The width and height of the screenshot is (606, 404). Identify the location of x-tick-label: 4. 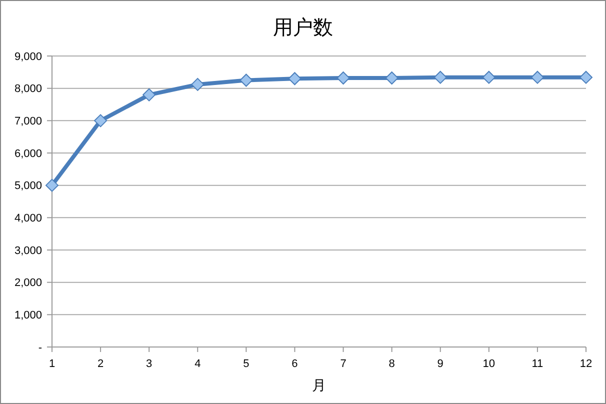
(197, 364).